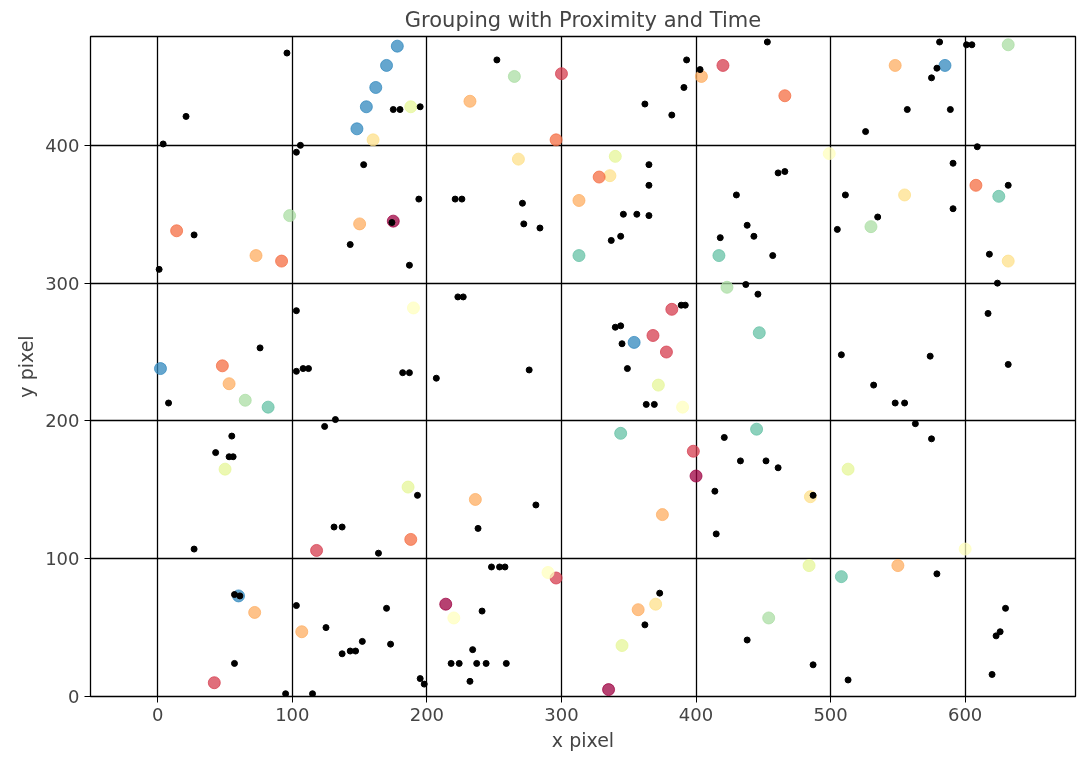 Image resolution: width=1085 pixels, height=771 pixels. Describe the element at coordinates (62, 145) in the screenshot. I see `y-tick-label: 400` at that location.